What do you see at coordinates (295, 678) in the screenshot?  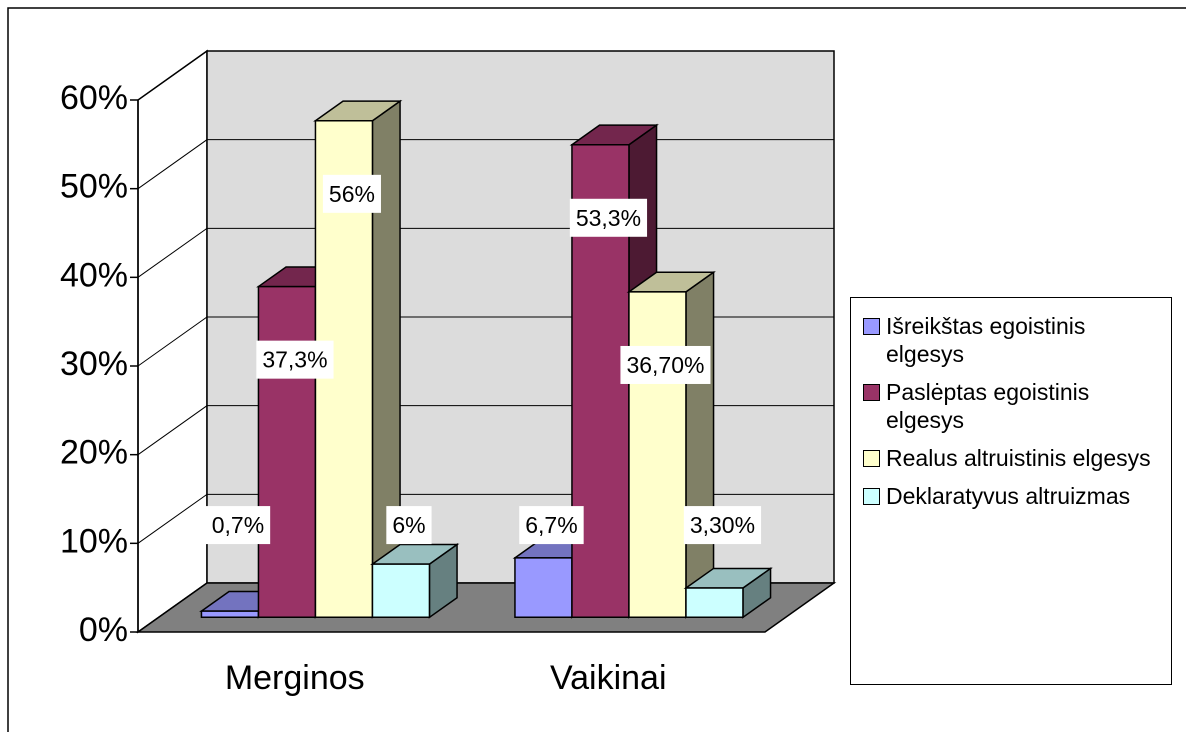 I see `x-tick-label: Merginos` at bounding box center [295, 678].